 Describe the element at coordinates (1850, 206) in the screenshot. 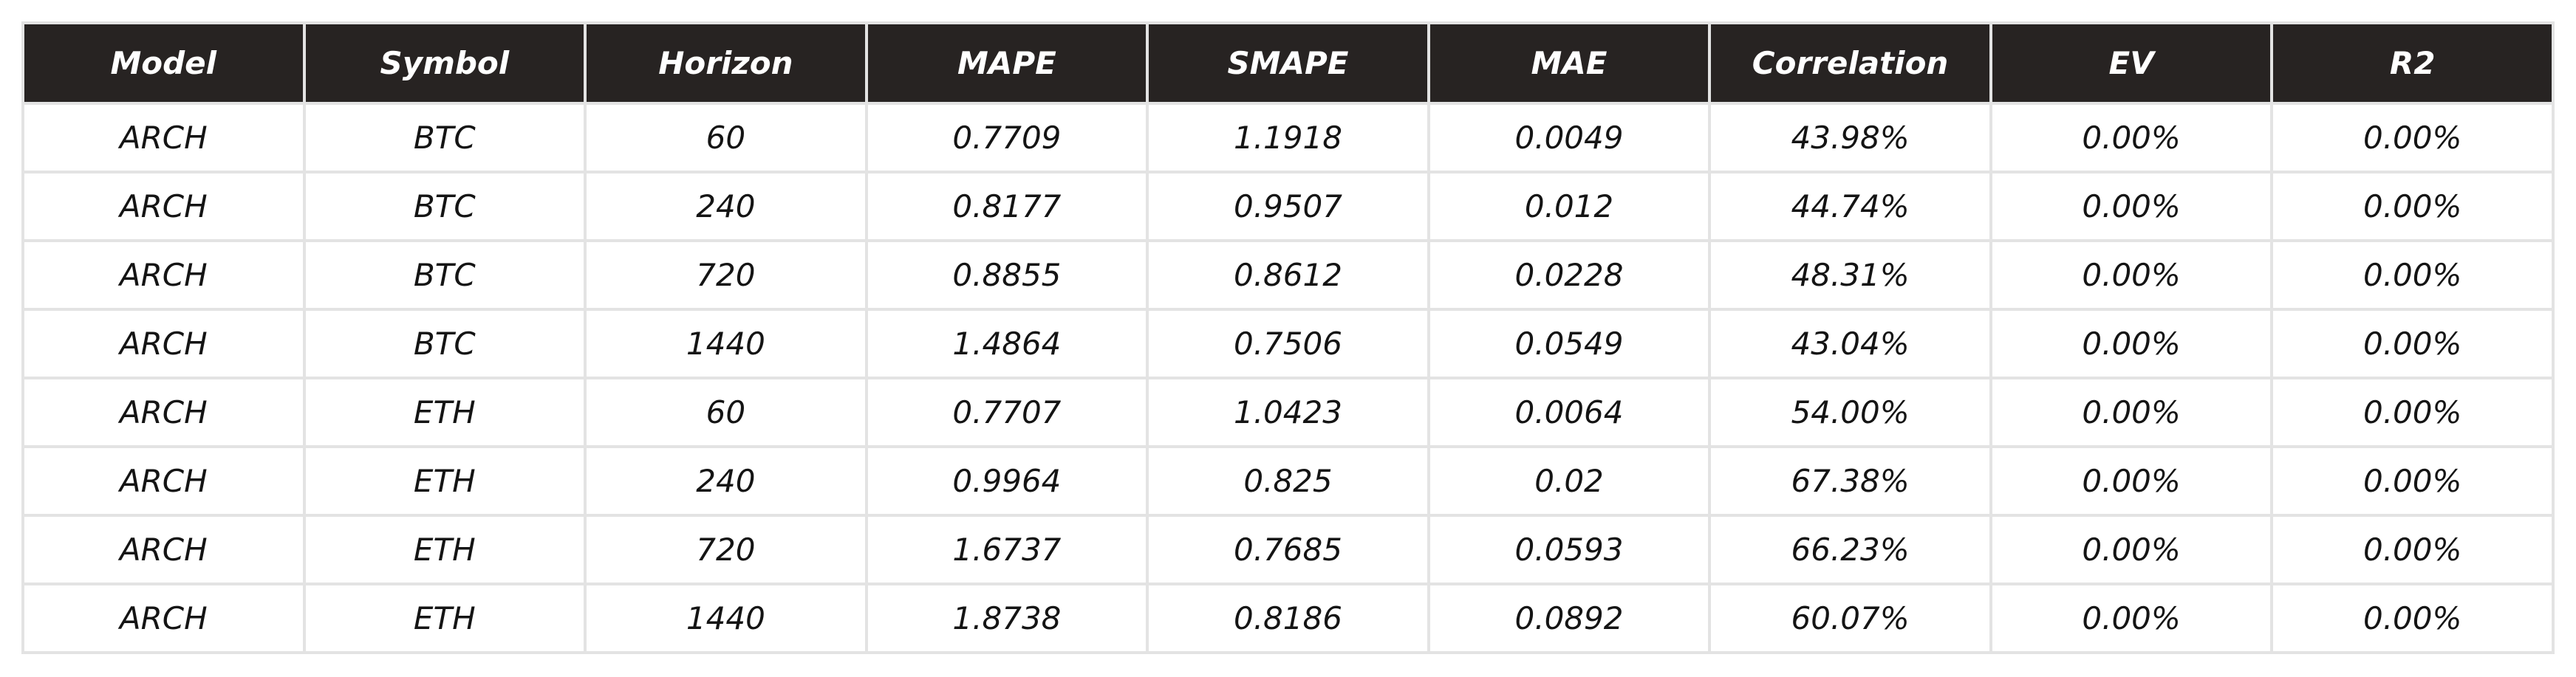

I see `table-cell-correlation: 44.74%` at that location.